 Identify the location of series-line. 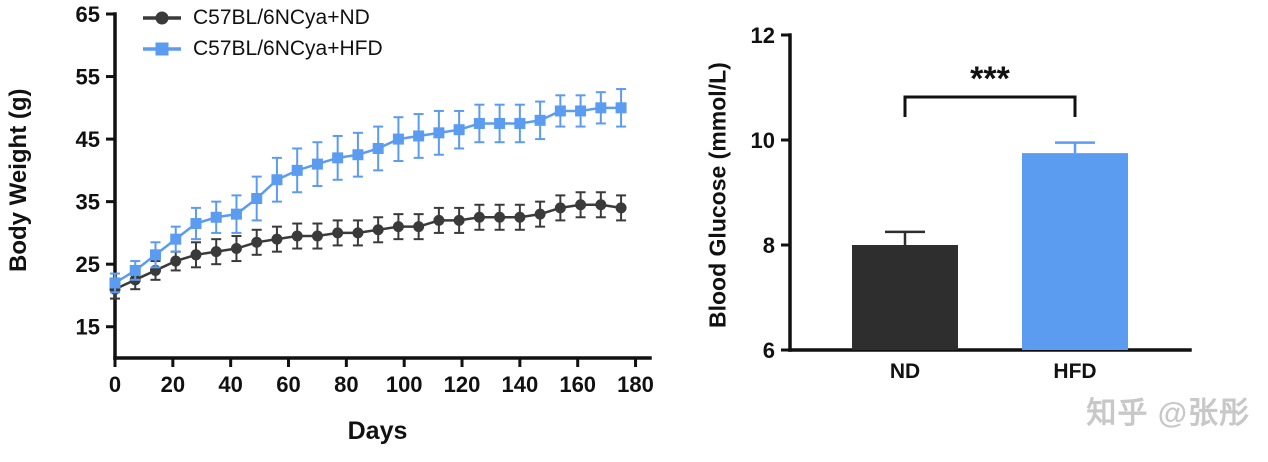
(368, 247).